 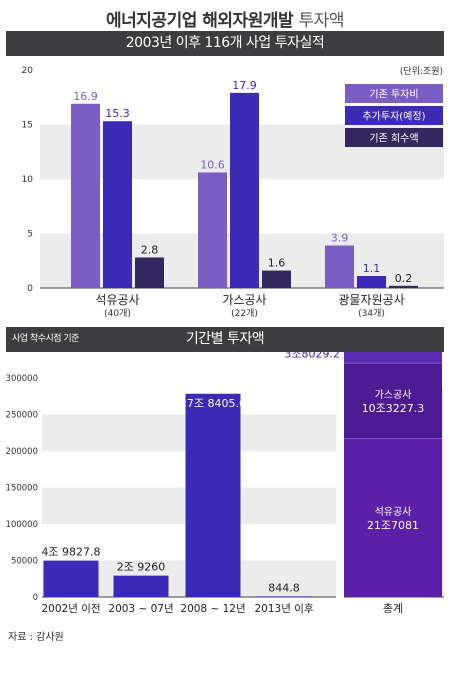 I want to click on y-tick-label: 20, so click(x=28, y=71).